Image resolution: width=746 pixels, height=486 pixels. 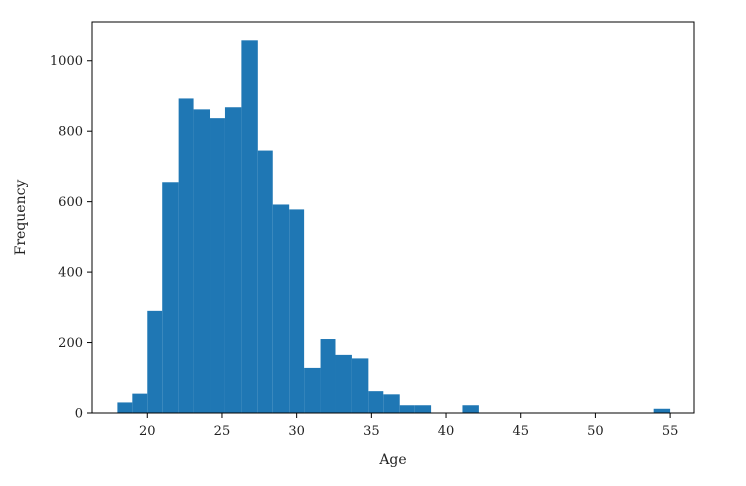 I want to click on y-tick-label: 800, so click(x=70, y=132).